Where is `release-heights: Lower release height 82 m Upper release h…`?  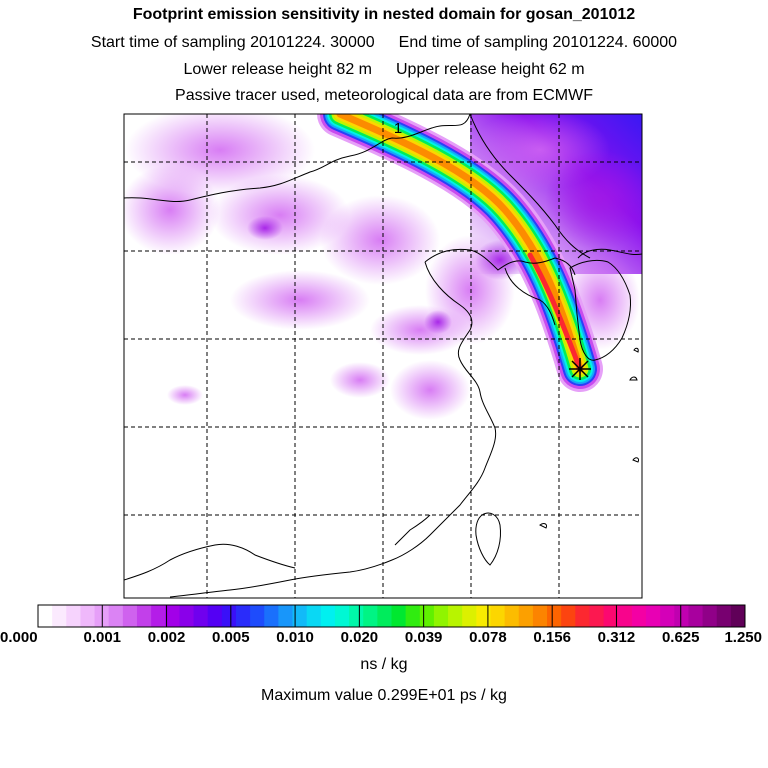 release-heights: Lower release height 82 m Upper release h… is located at coordinates (384, 70).